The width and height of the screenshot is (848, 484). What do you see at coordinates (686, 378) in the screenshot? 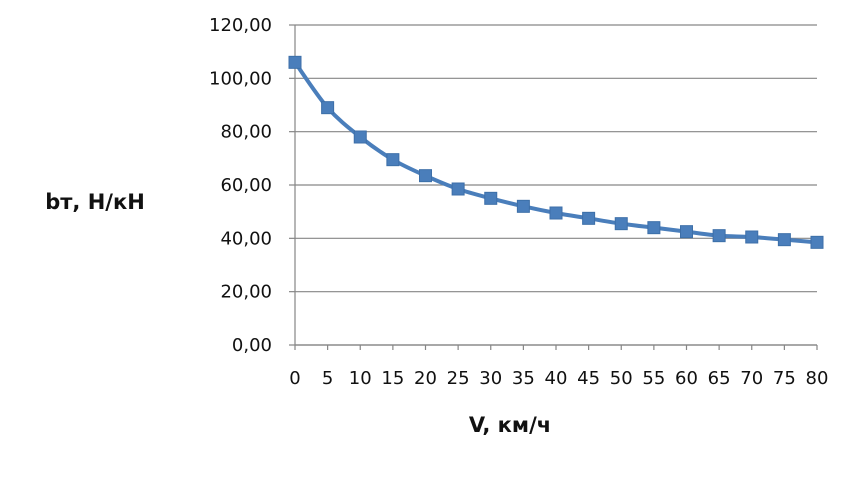
I see `x-tick-label: 60` at bounding box center [686, 378].